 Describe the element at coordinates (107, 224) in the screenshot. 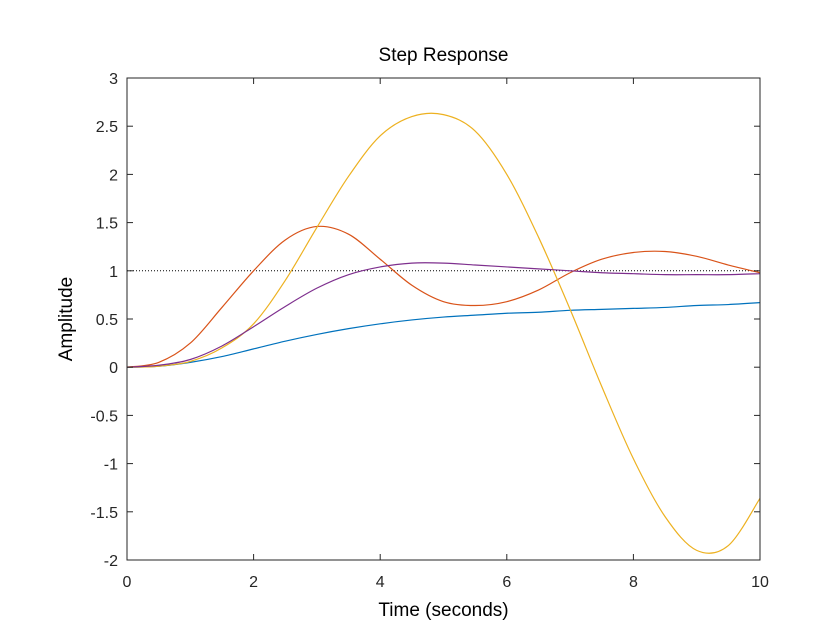

I see `y-tick-label: 1.5` at that location.